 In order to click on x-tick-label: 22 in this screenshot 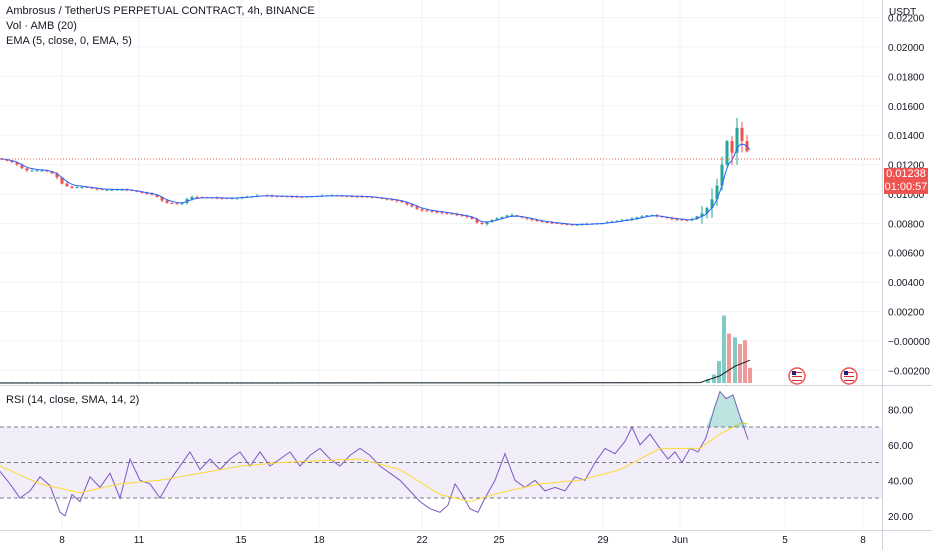, I will do `click(422, 540)`.